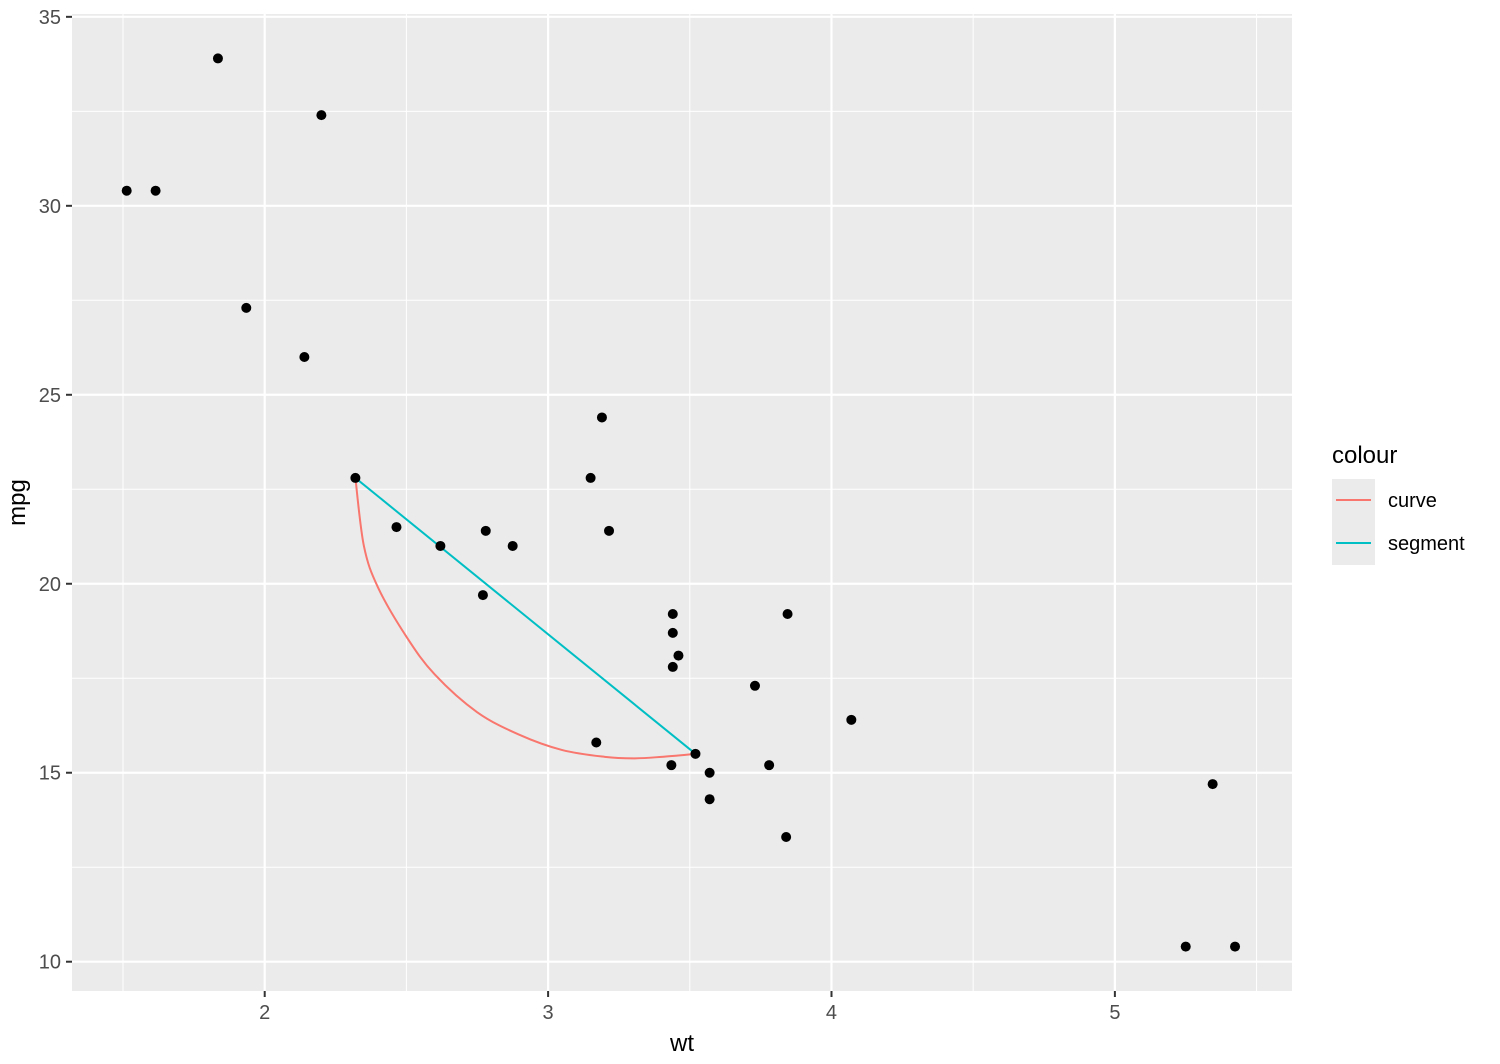 This screenshot has width=1500, height=1064. I want to click on series-line-curve, so click(525, 618).